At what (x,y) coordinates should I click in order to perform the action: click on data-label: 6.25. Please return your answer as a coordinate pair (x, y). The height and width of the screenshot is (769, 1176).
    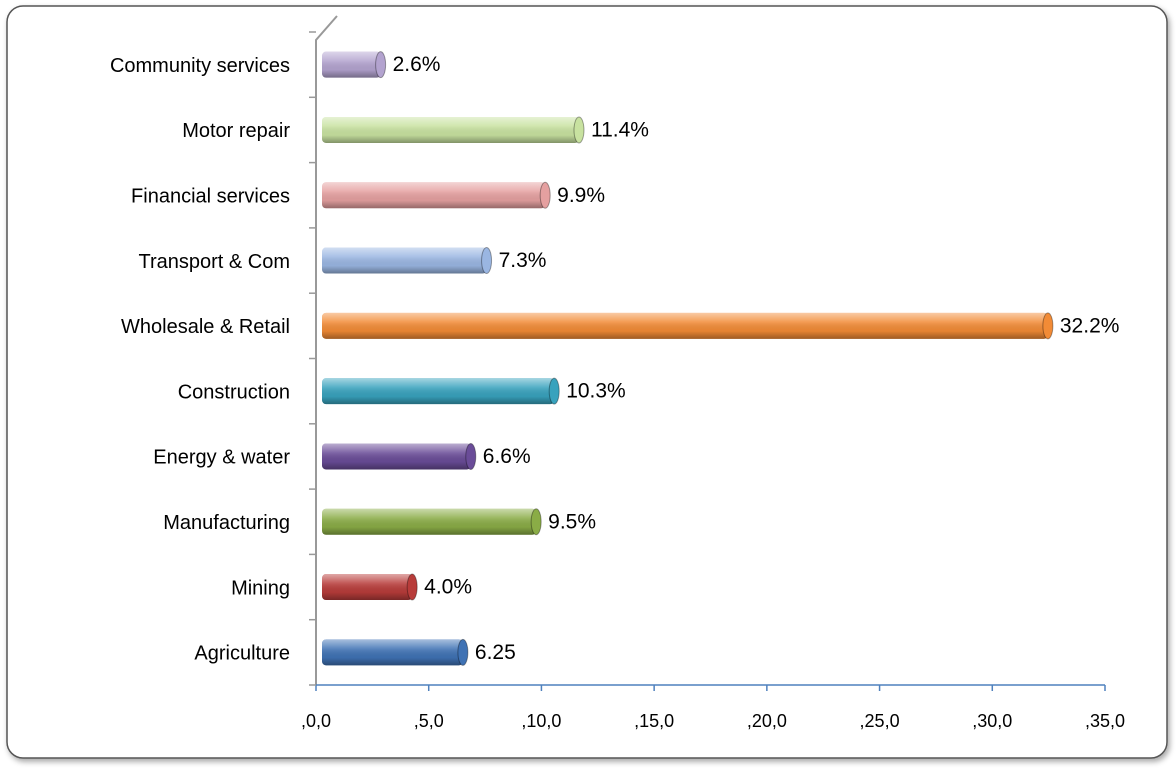
    Looking at the image, I should click on (495, 652).